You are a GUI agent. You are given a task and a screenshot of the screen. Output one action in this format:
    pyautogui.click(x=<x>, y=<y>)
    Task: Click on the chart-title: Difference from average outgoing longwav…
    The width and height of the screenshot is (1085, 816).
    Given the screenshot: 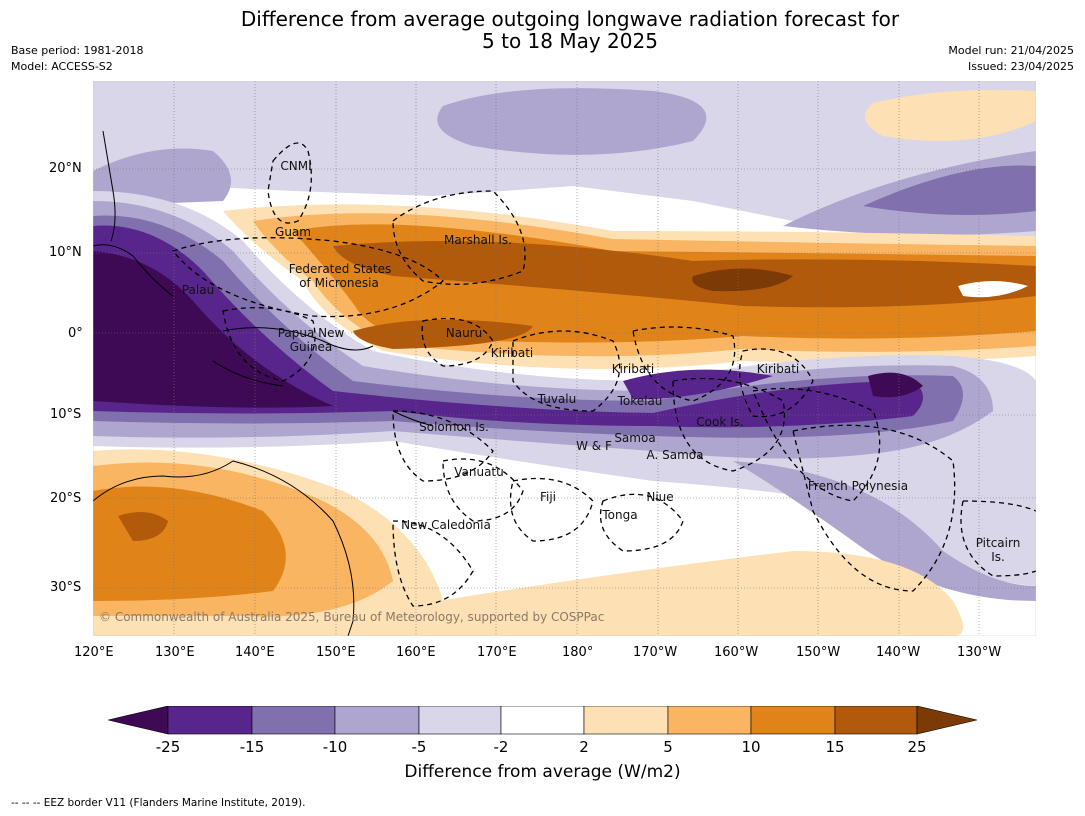 What is the action you would take?
    pyautogui.click(x=542, y=30)
    